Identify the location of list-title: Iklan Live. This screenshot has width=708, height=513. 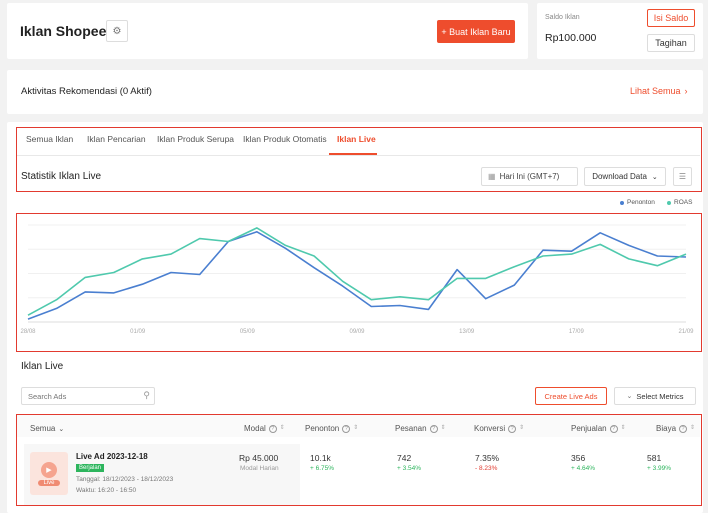
(42, 366).